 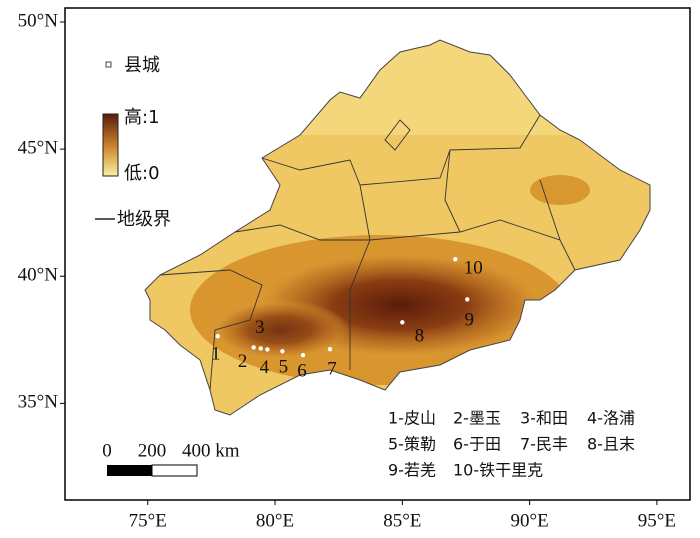 What do you see at coordinates (420, 336) in the screenshot?
I see `county-label: 8` at bounding box center [420, 336].